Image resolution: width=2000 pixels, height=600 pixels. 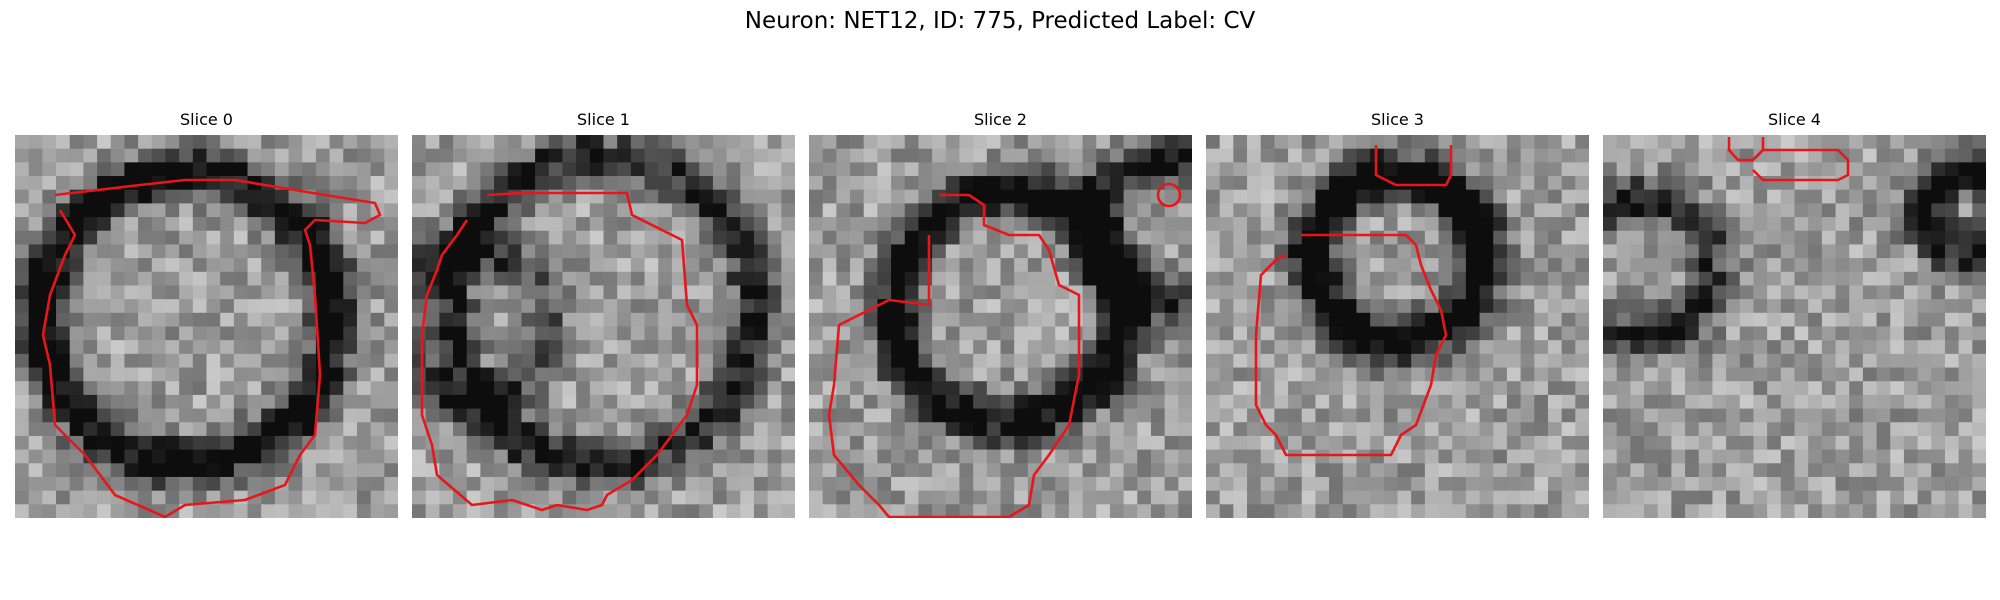 What do you see at coordinates (206, 119) in the screenshot?
I see `slice-title-0: Slice 0` at bounding box center [206, 119].